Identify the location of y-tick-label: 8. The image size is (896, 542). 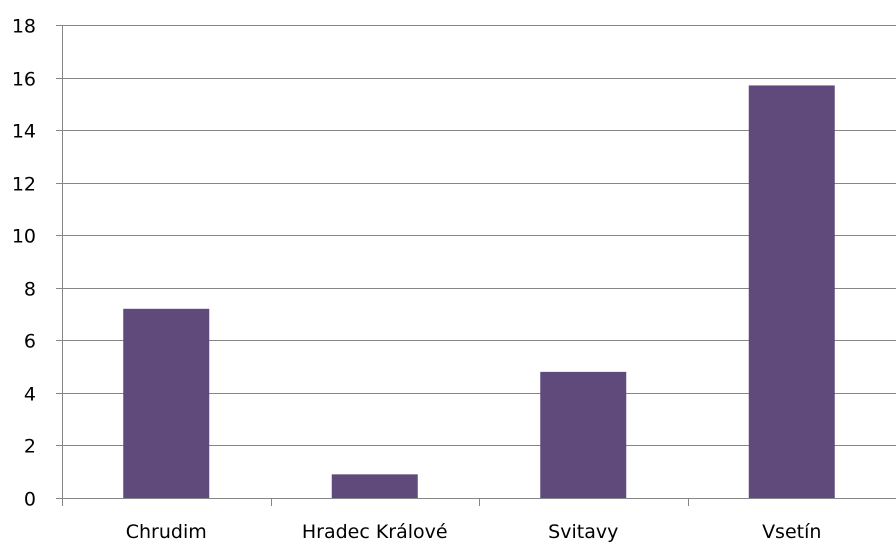
(30, 290).